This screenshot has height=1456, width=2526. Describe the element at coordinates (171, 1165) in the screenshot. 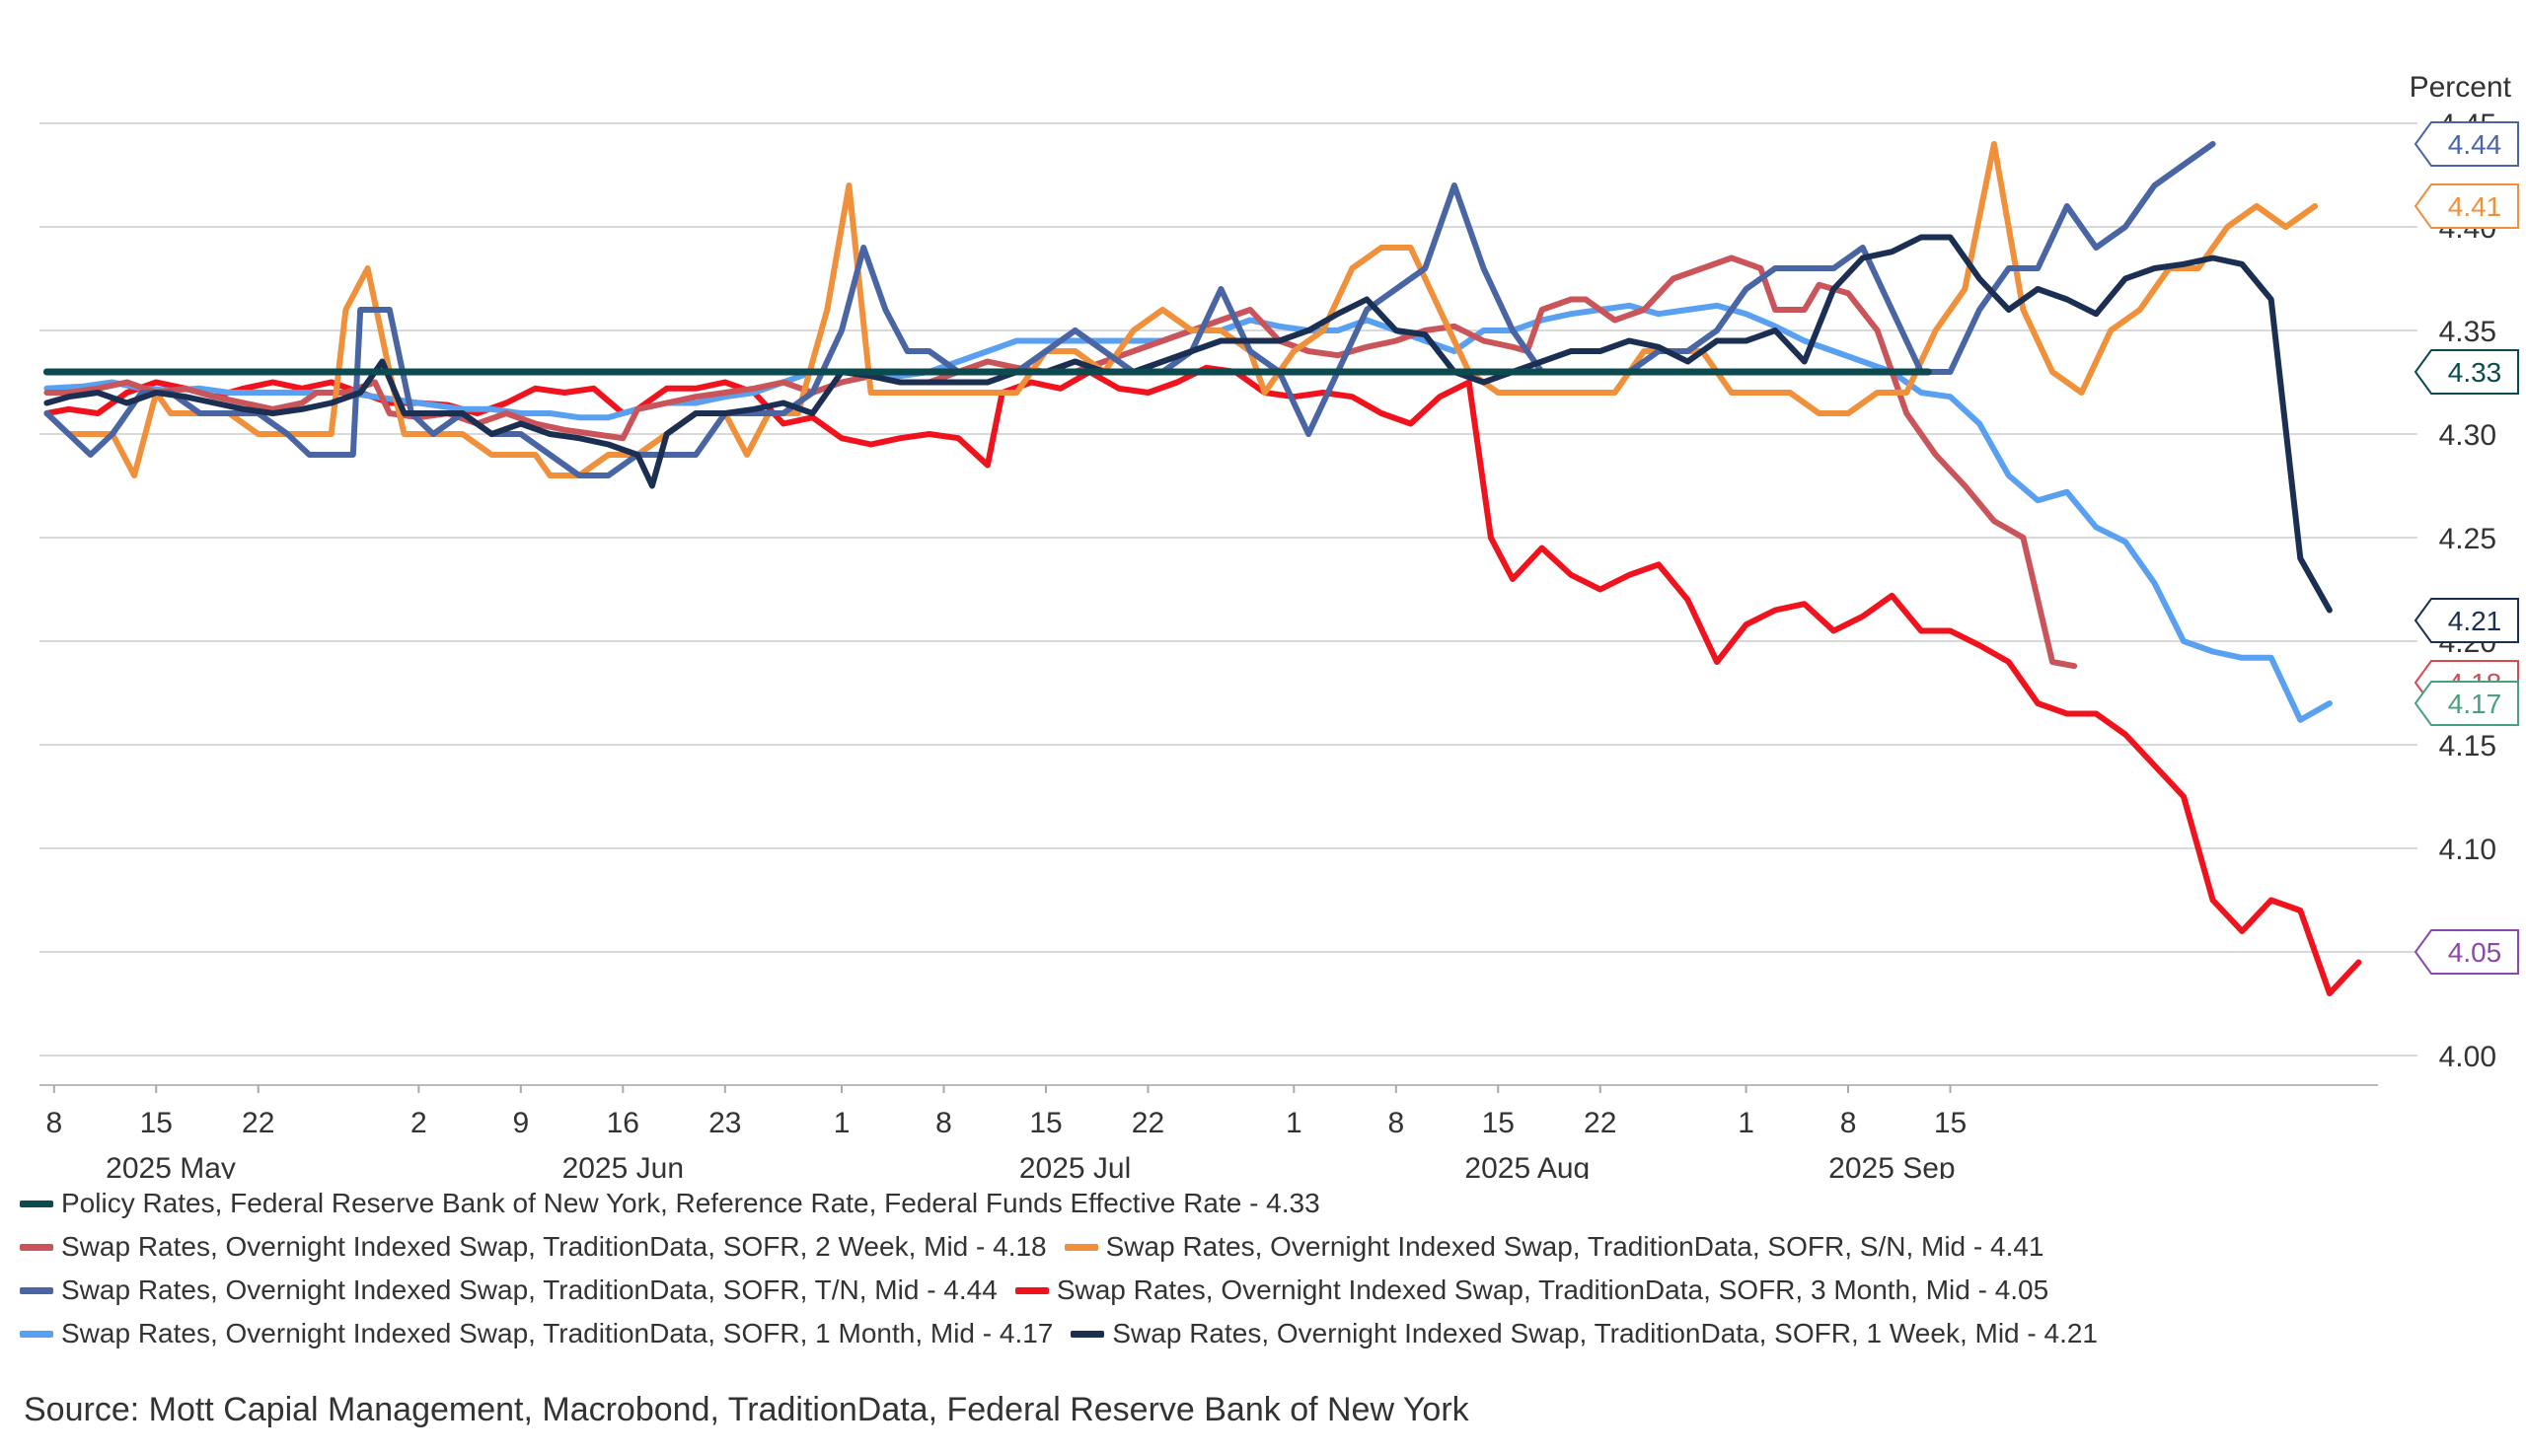

I see `x-month-label: 2025 May` at that location.